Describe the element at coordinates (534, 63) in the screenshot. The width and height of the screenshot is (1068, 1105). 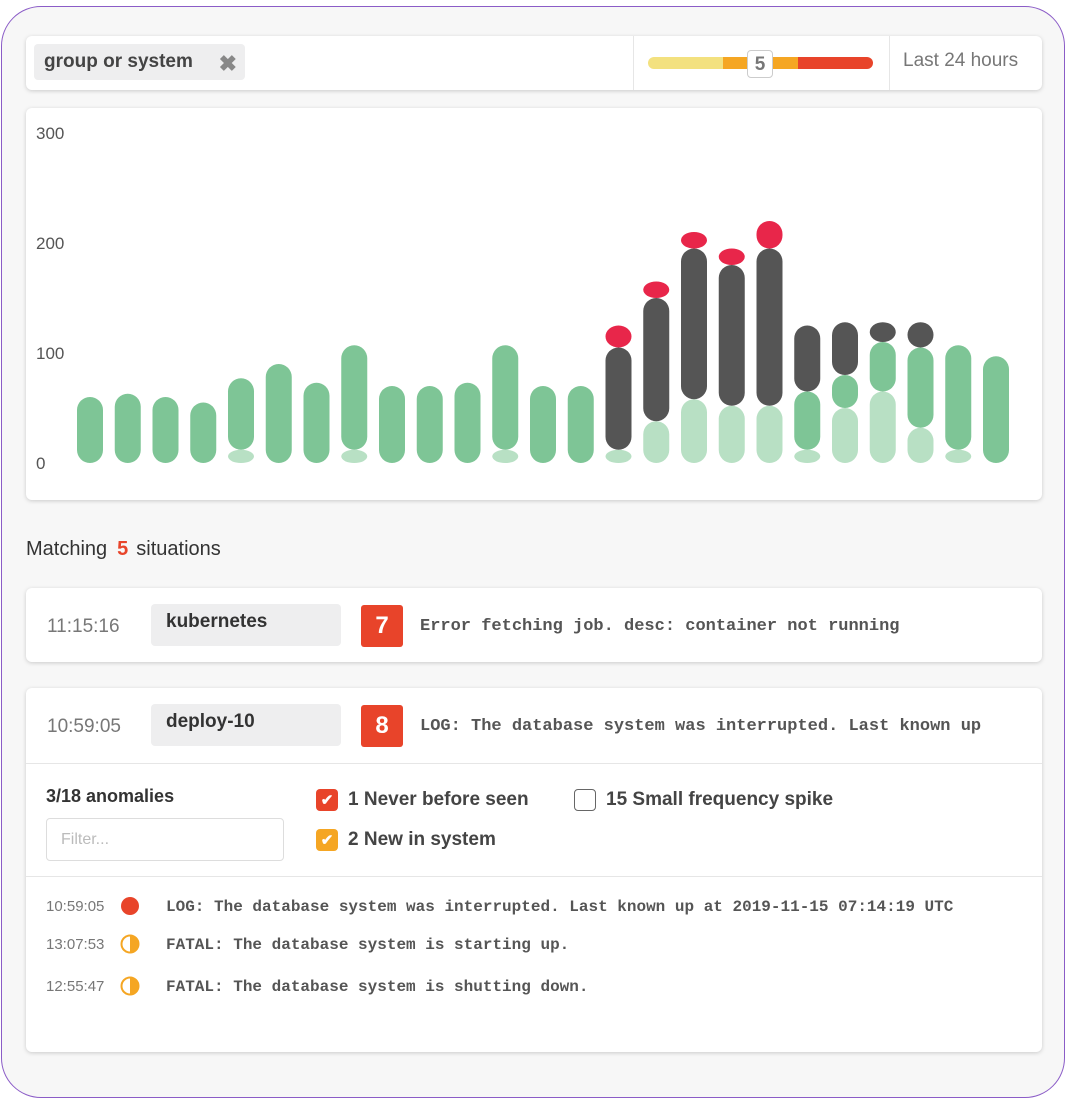
I see `filter-bar: group or system ✖ 5 Last 24 hours` at that location.